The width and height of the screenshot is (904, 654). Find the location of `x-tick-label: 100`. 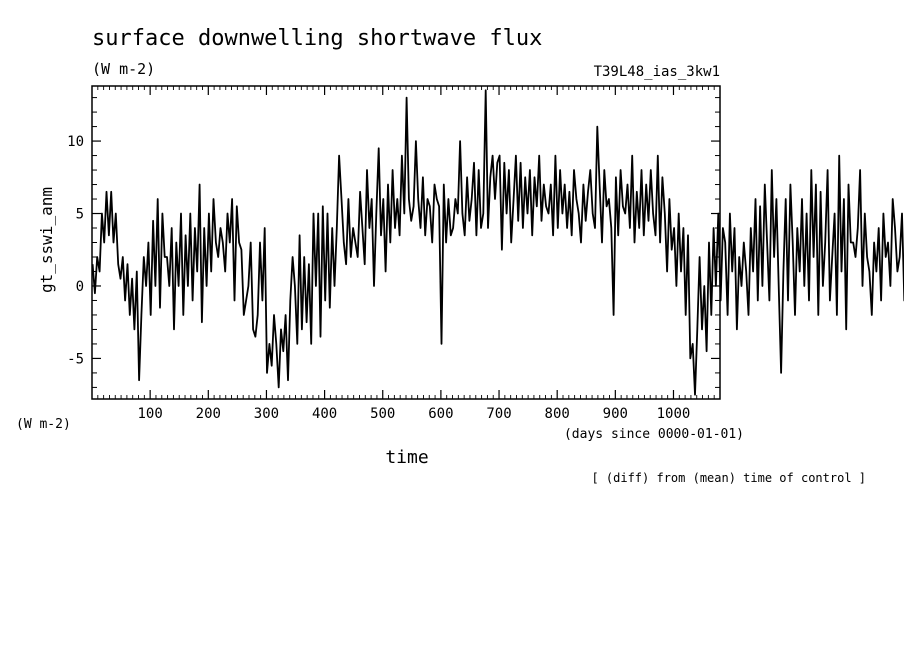

x-tick-label: 100 is located at coordinates (149, 414).